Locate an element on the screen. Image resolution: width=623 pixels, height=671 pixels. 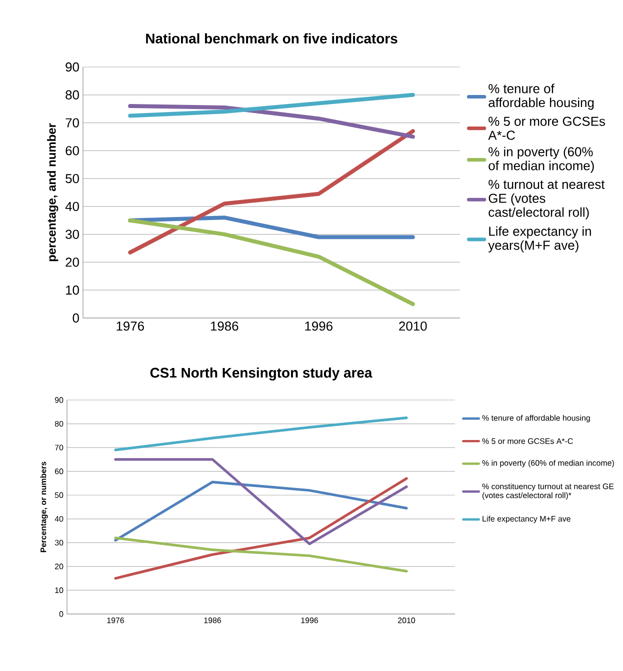
legend-label: Life expectancy in years(M+F ave) is located at coordinates (539, 239).